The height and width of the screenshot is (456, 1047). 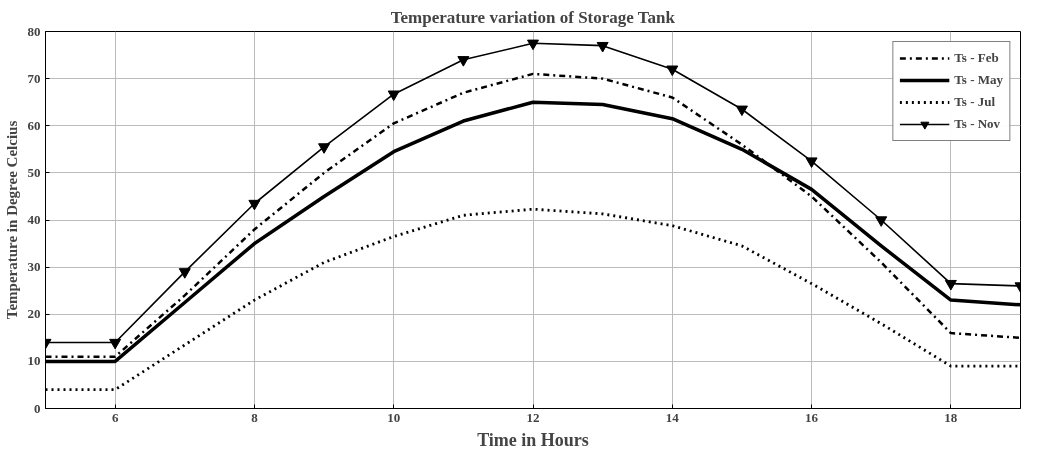 What do you see at coordinates (812, 417) in the screenshot?
I see `x-tick-label: 16` at bounding box center [812, 417].